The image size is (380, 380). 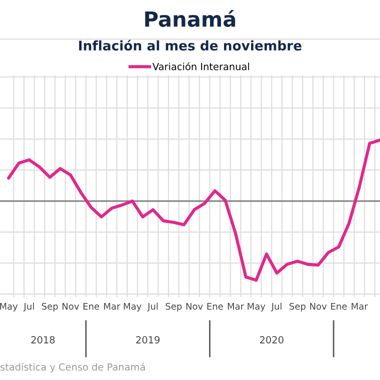 What do you see at coordinates (201, 66) in the screenshot?
I see `legend-label: Variación Interanual` at bounding box center [201, 66].